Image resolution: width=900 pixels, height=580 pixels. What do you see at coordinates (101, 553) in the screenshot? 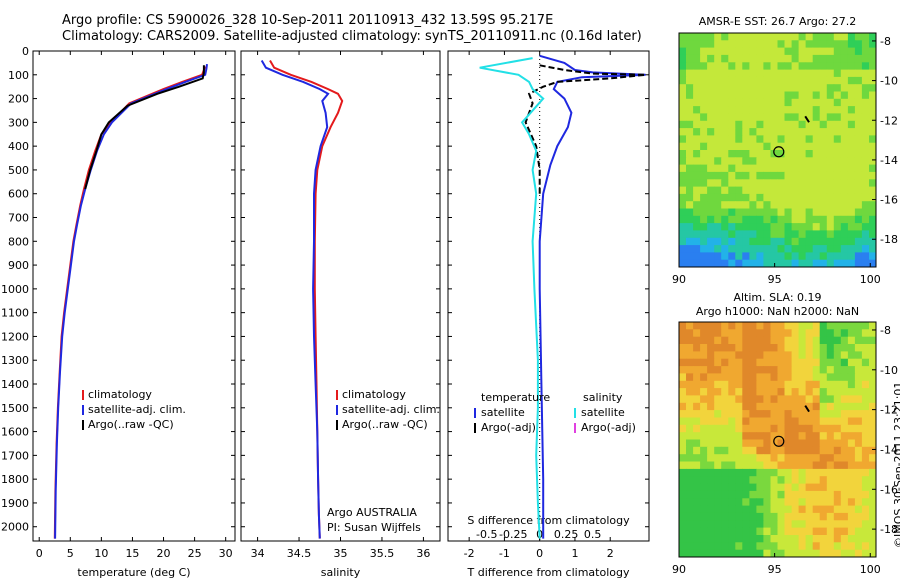
I see `x-tick-label: 10` at bounding box center [101, 553].